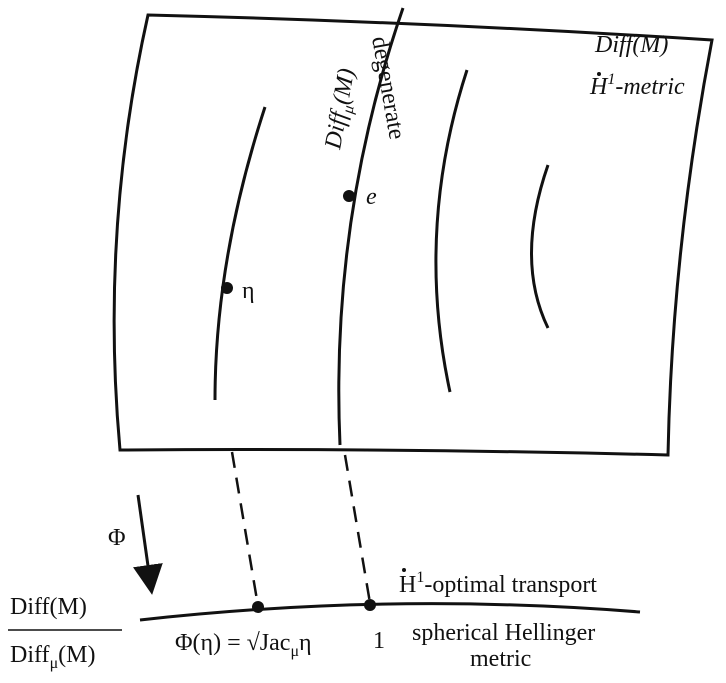  I want to click on hellinger-label: spherical Hellinger, so click(503, 633).